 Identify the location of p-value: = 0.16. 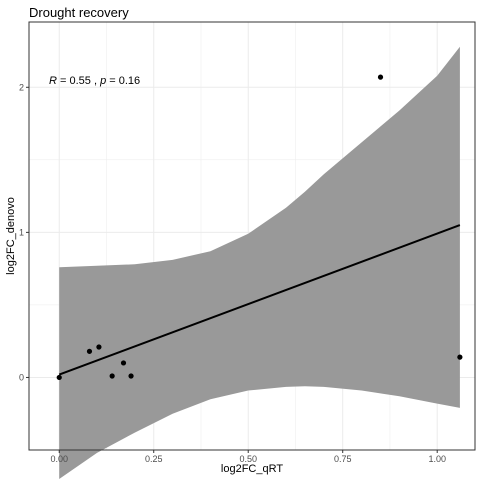
(123, 81).